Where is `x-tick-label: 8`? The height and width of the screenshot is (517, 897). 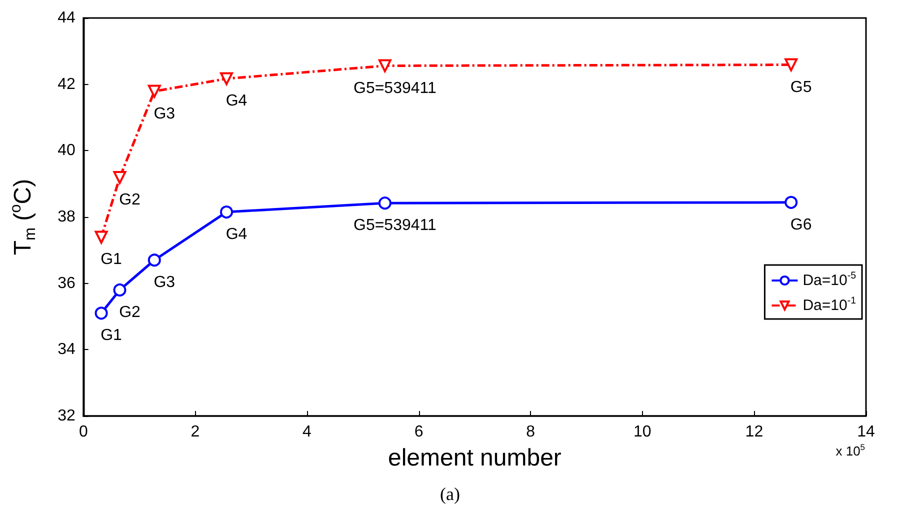
x-tick-label: 8 is located at coordinates (531, 432).